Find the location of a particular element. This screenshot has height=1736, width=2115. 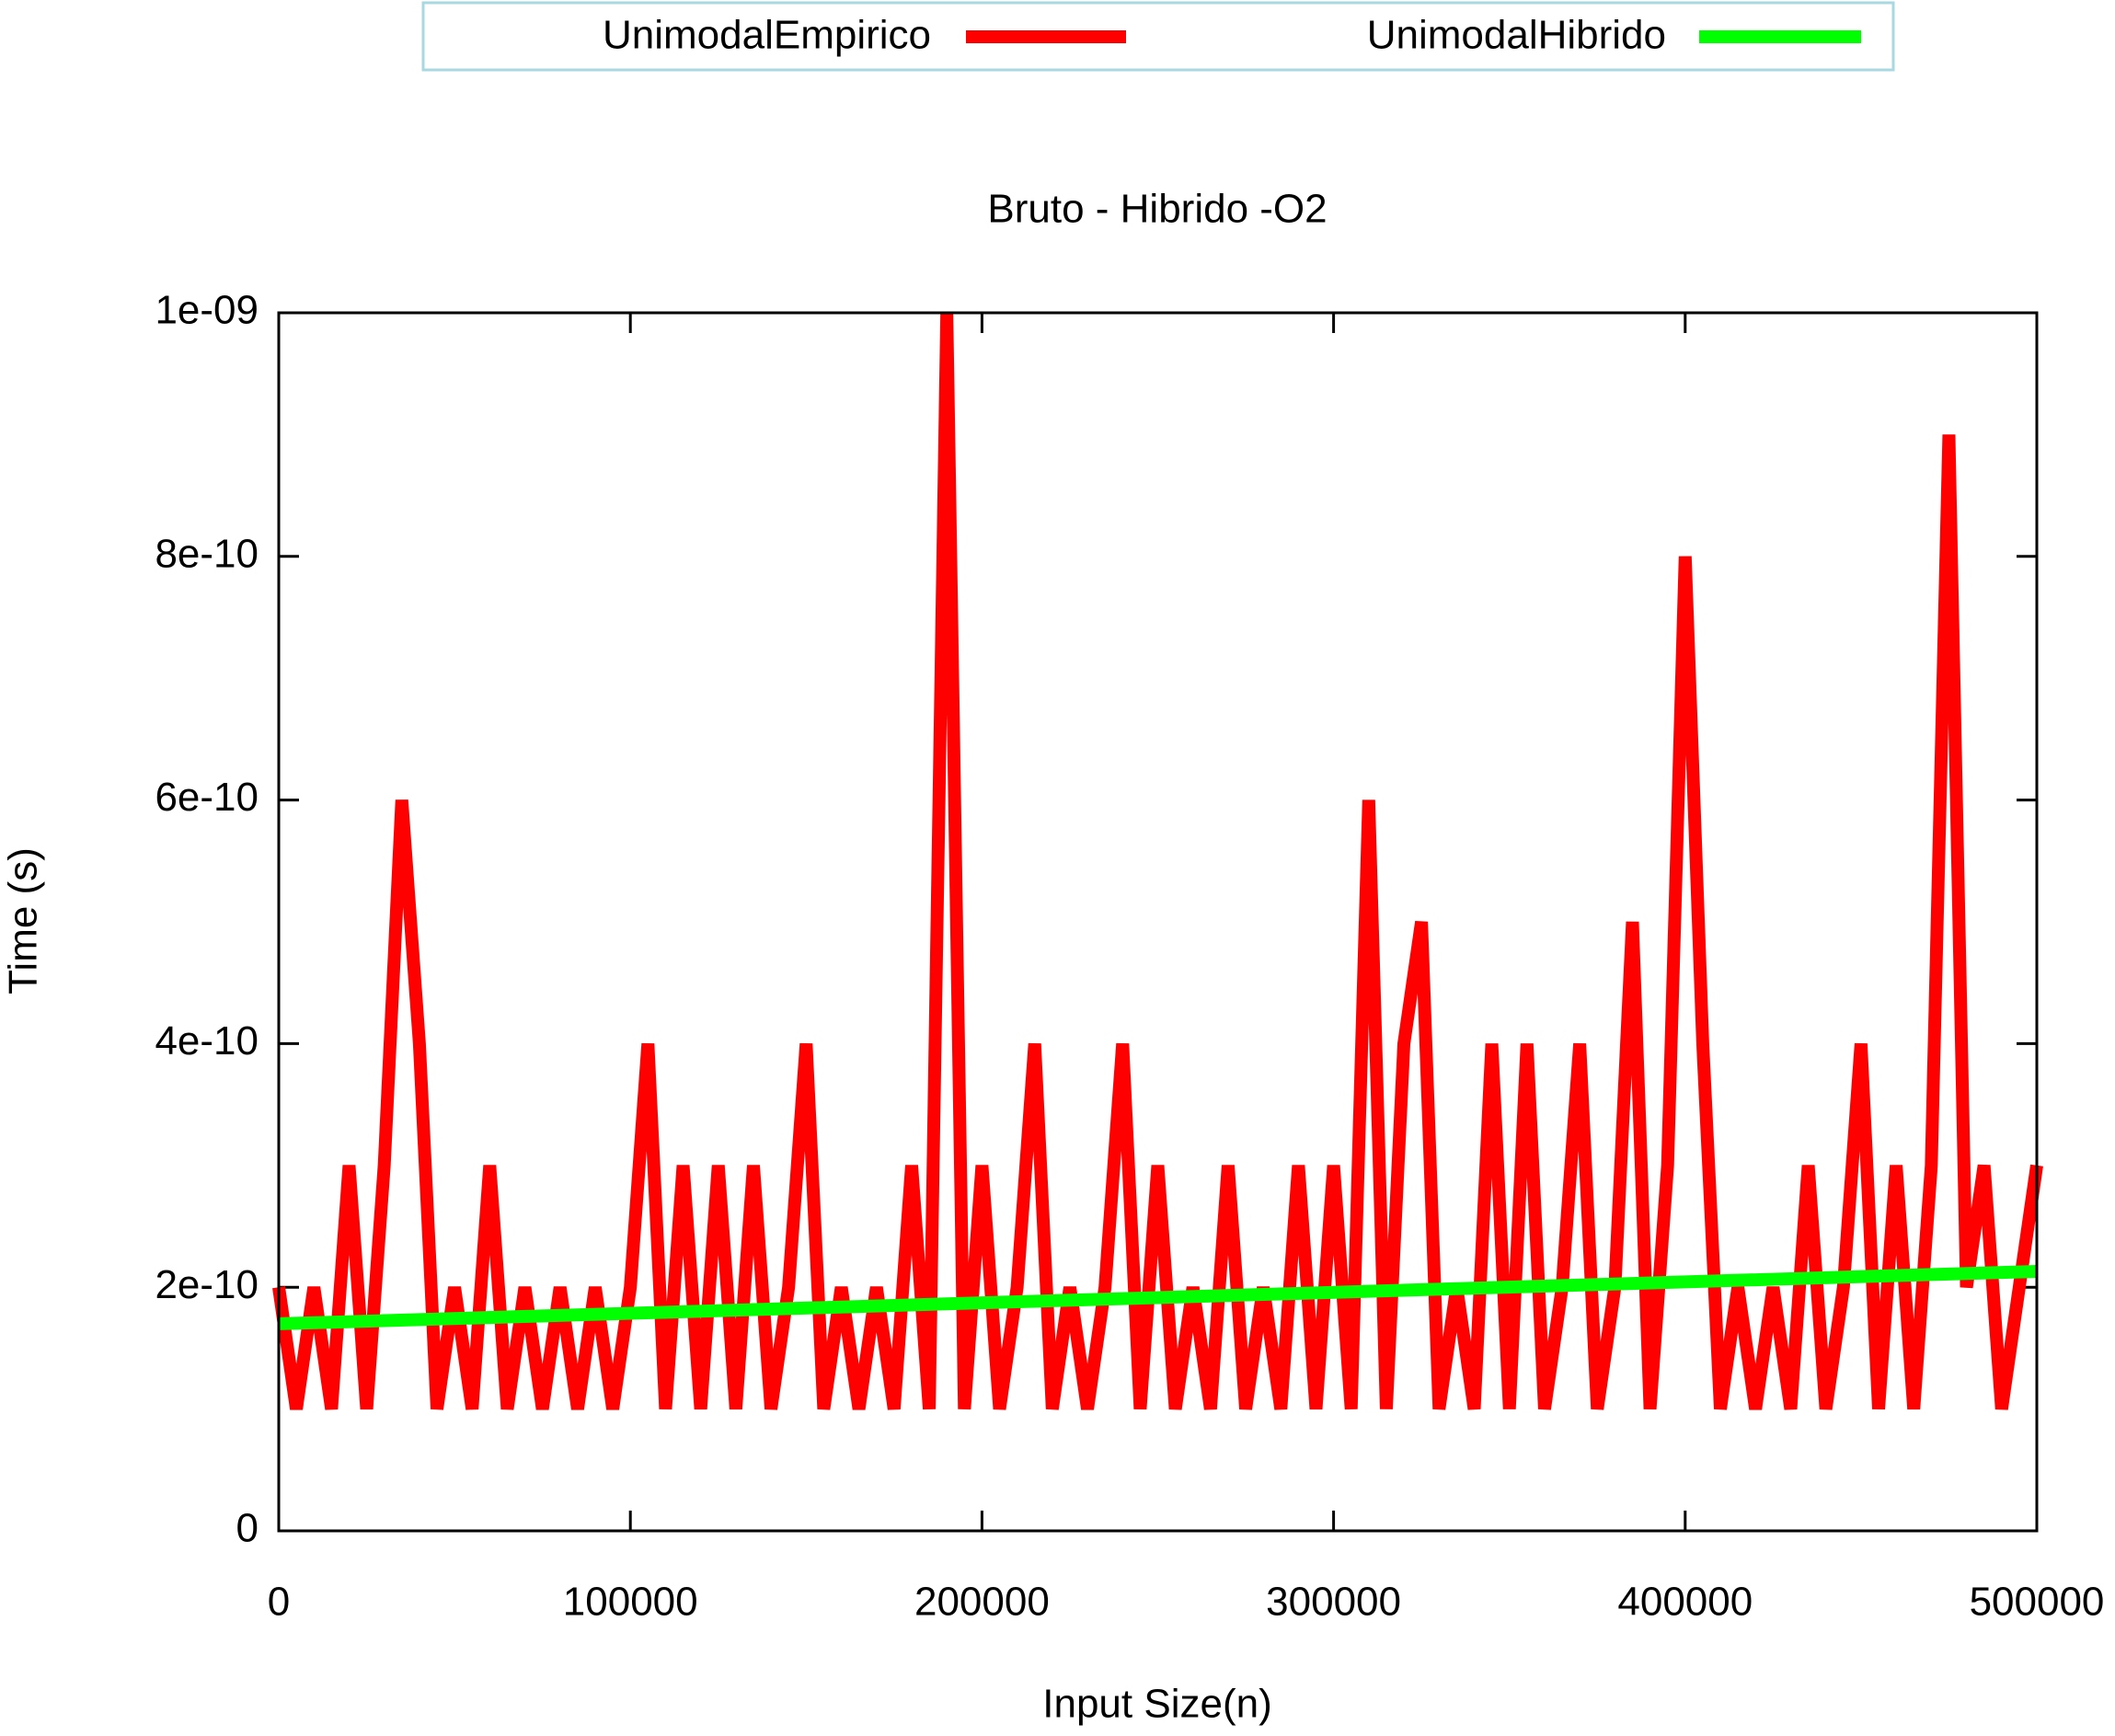

x-tick-label: 400000 is located at coordinates (1685, 1602).